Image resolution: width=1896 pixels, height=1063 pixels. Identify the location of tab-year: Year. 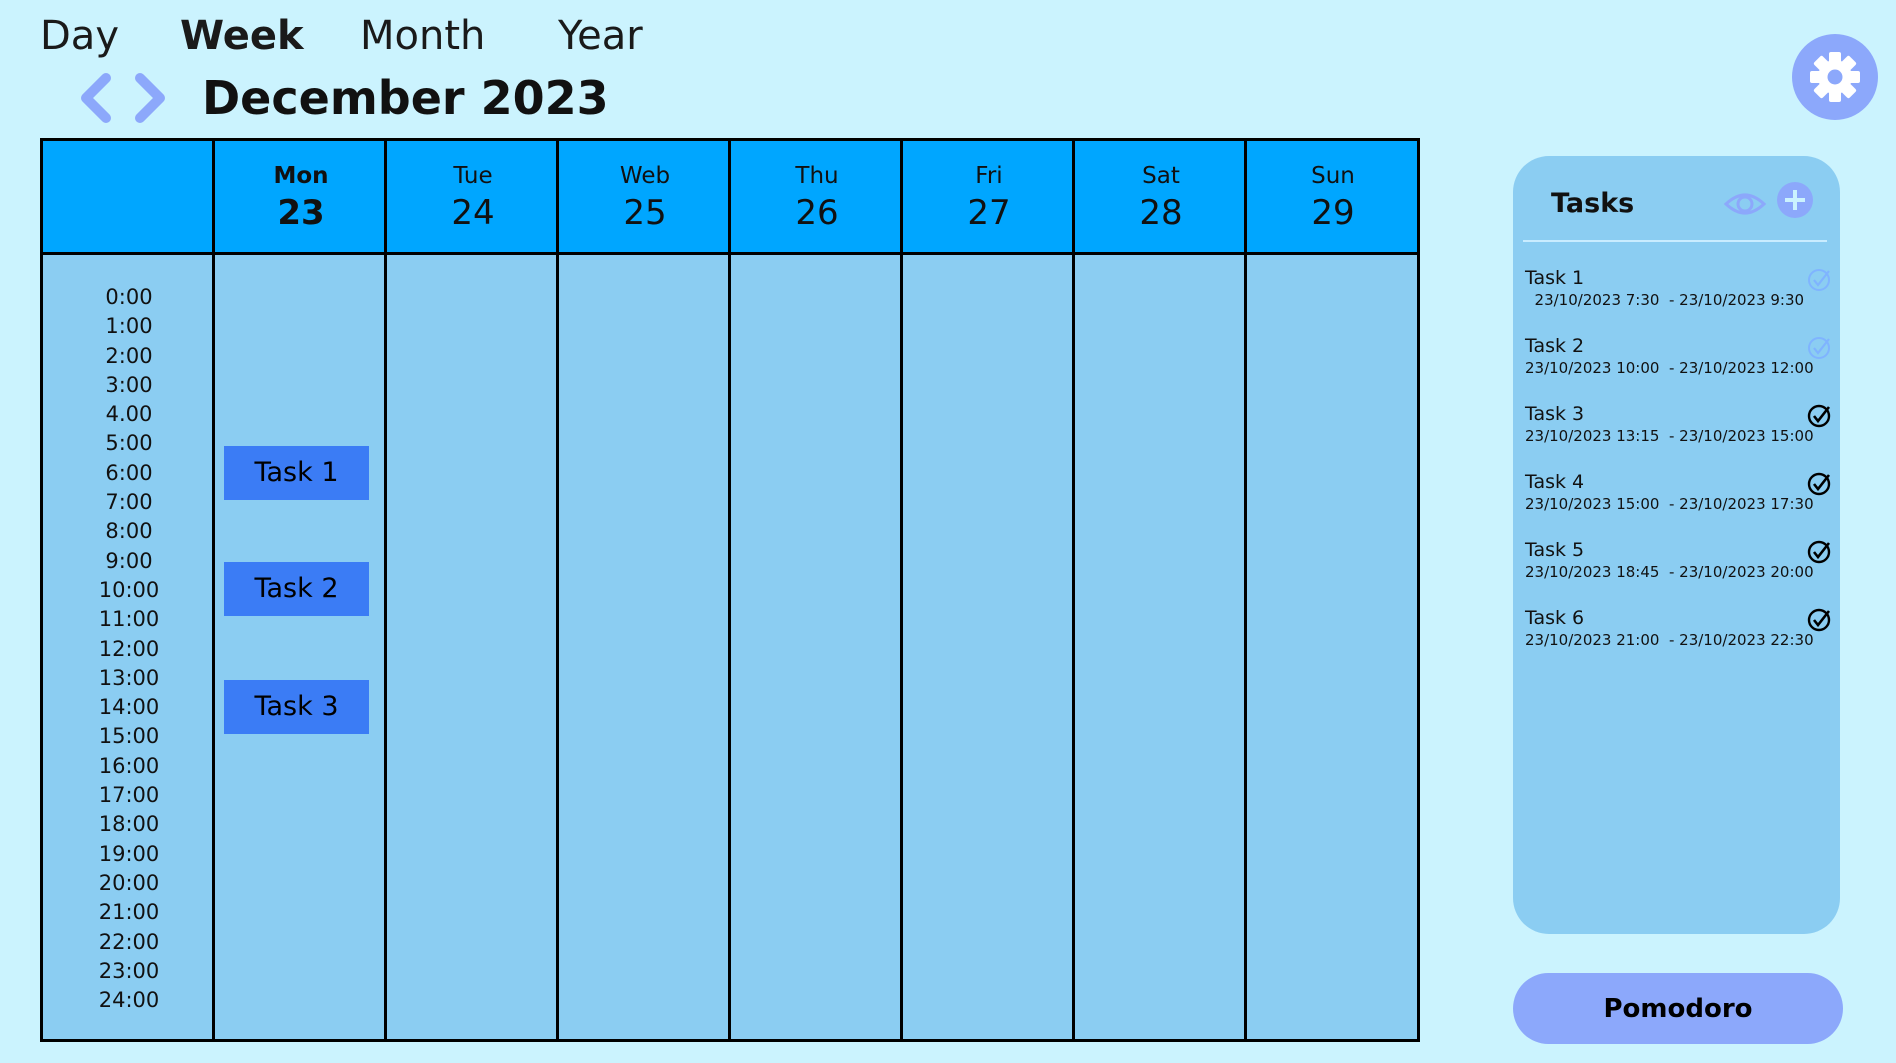
(600, 36).